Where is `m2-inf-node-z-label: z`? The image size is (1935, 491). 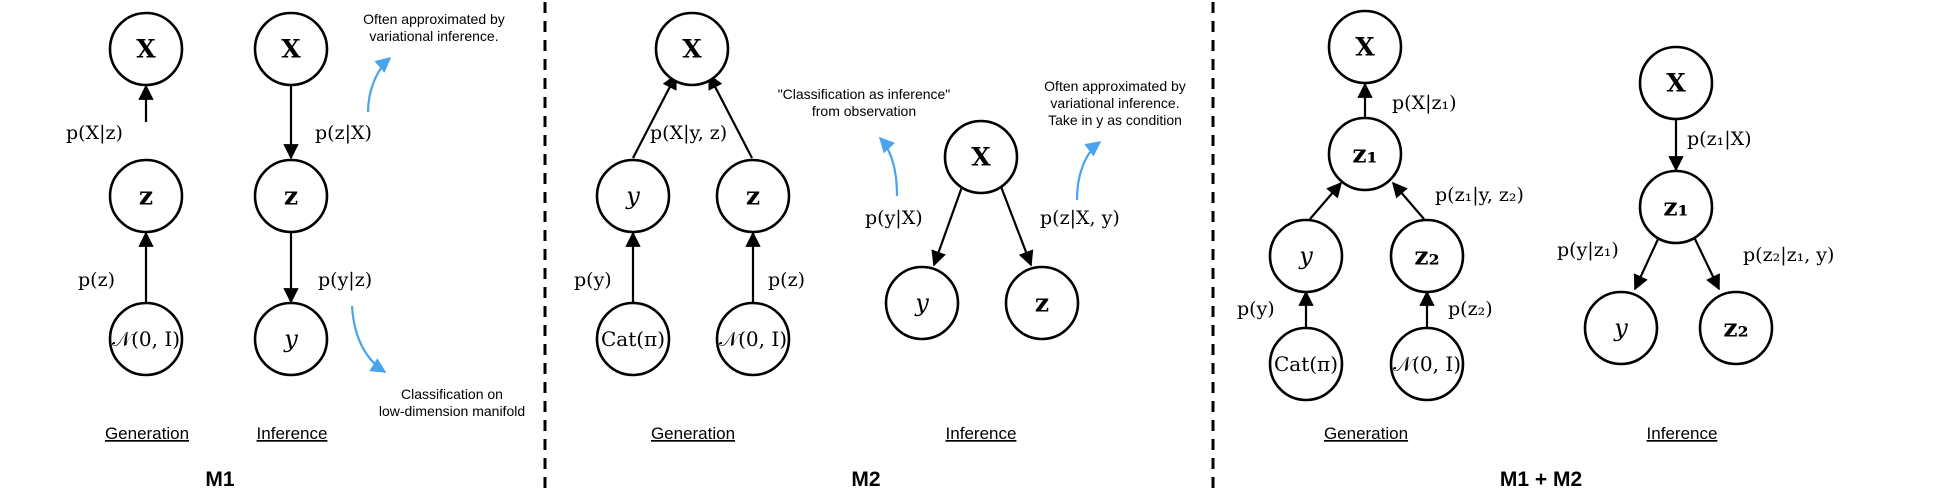 m2-inf-node-z-label: z is located at coordinates (1042, 303).